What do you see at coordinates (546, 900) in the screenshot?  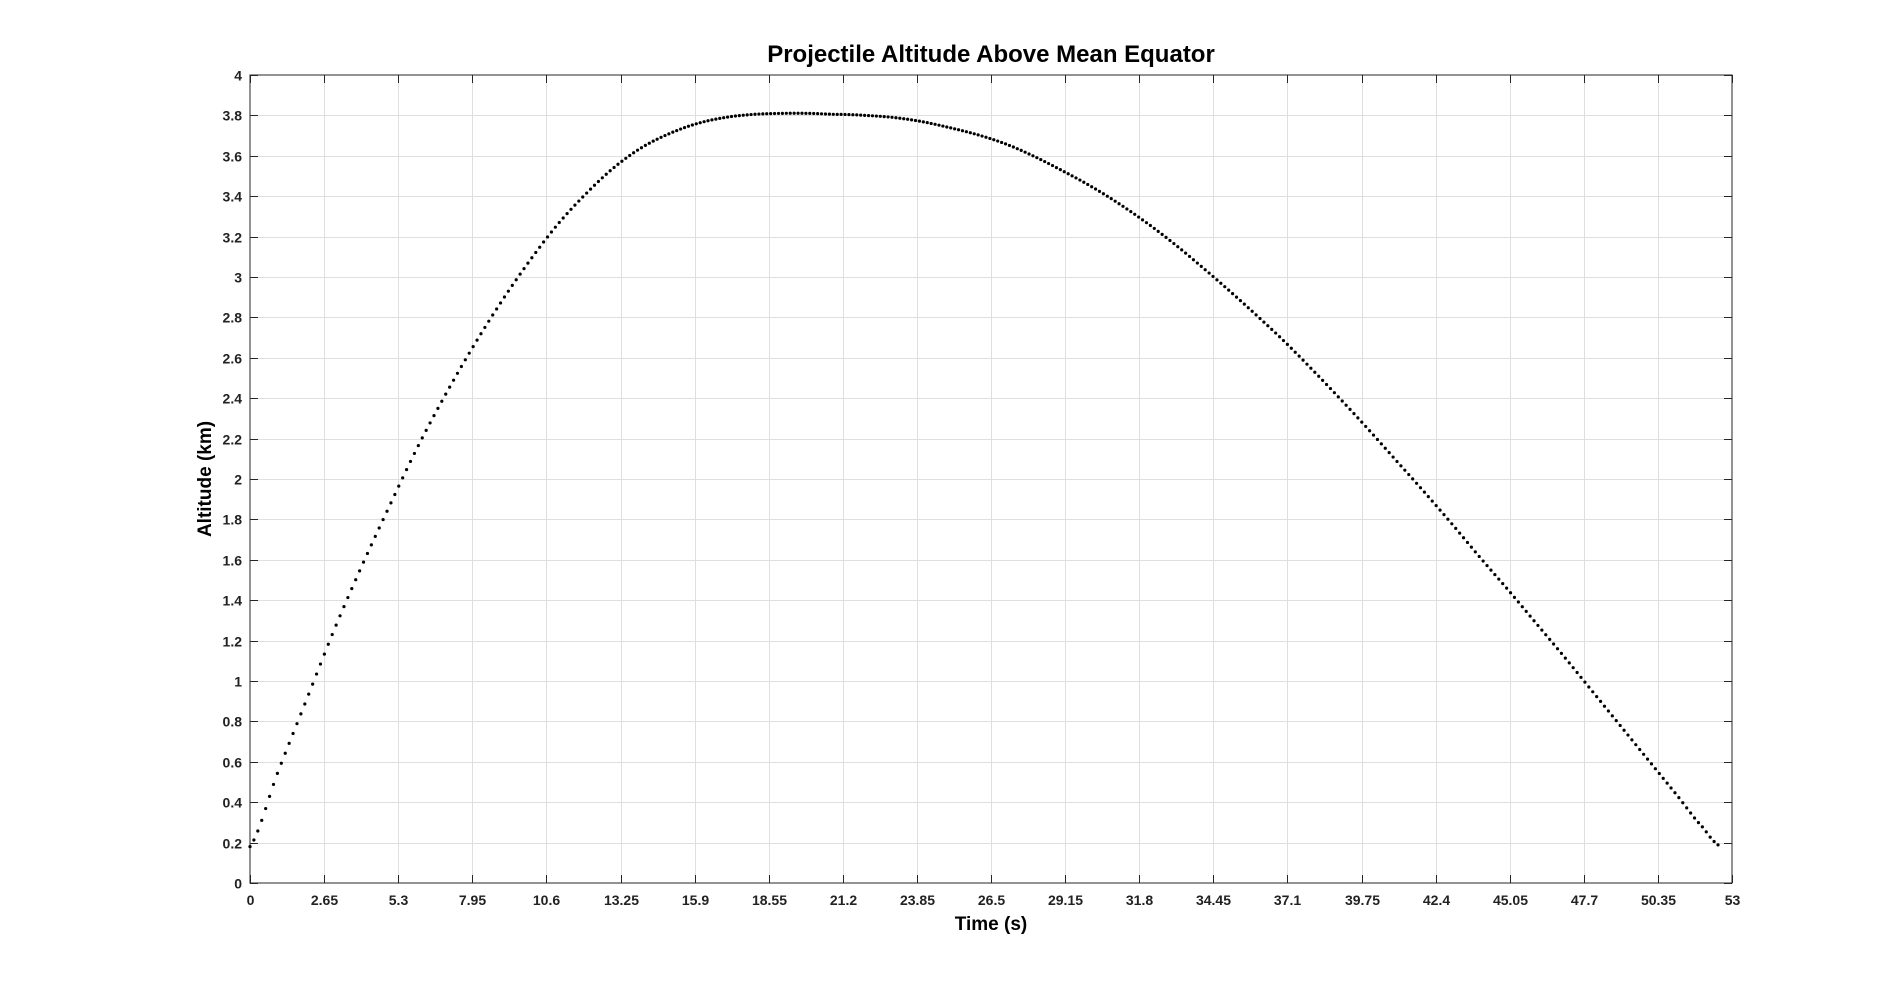 I see `x-tick-label: 10.6` at bounding box center [546, 900].